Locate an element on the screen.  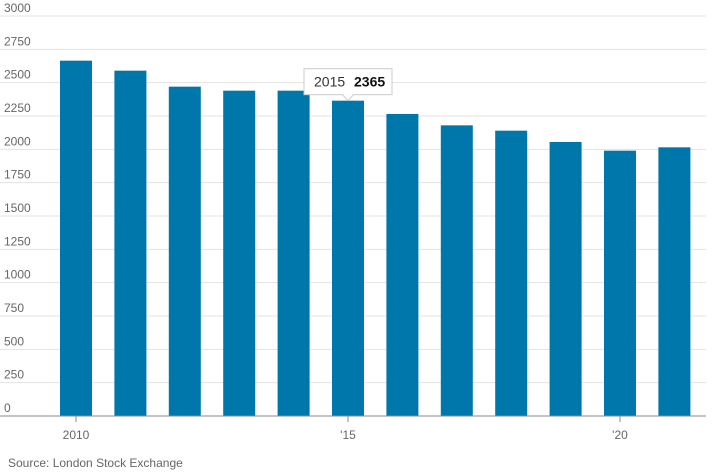
x-axis-labels: 2010 '15 '20 is located at coordinates (345, 429).